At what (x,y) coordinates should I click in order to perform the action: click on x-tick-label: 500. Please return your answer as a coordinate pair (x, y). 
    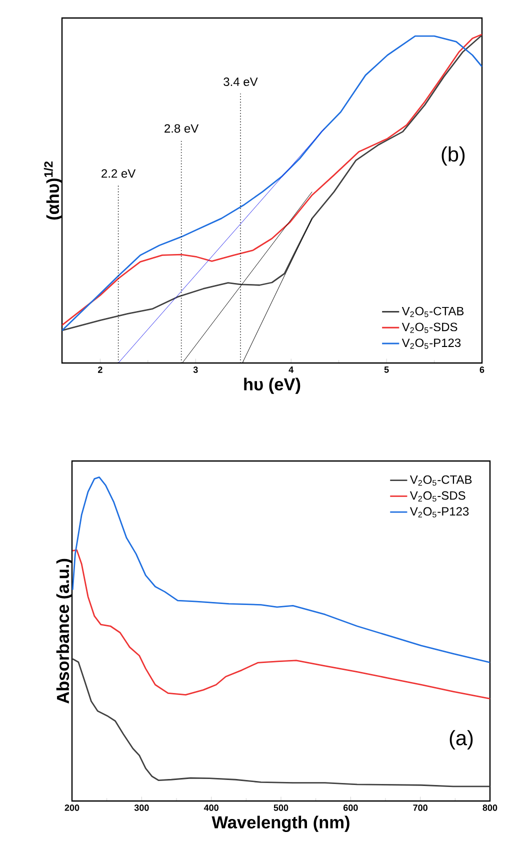
    Looking at the image, I should click on (281, 807).